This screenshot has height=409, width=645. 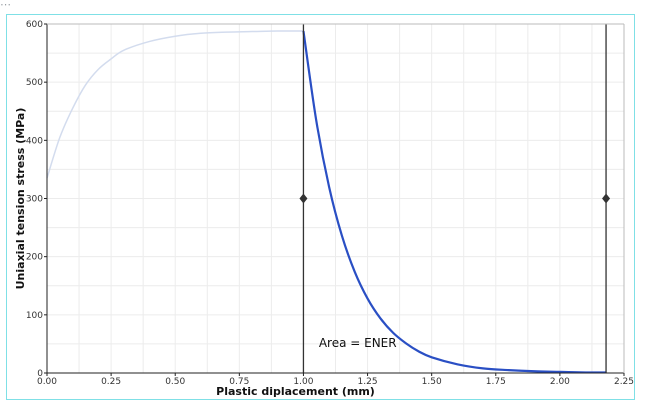 What do you see at coordinates (175, 104) in the screenshot?
I see `hardening-background-line` at bounding box center [175, 104].